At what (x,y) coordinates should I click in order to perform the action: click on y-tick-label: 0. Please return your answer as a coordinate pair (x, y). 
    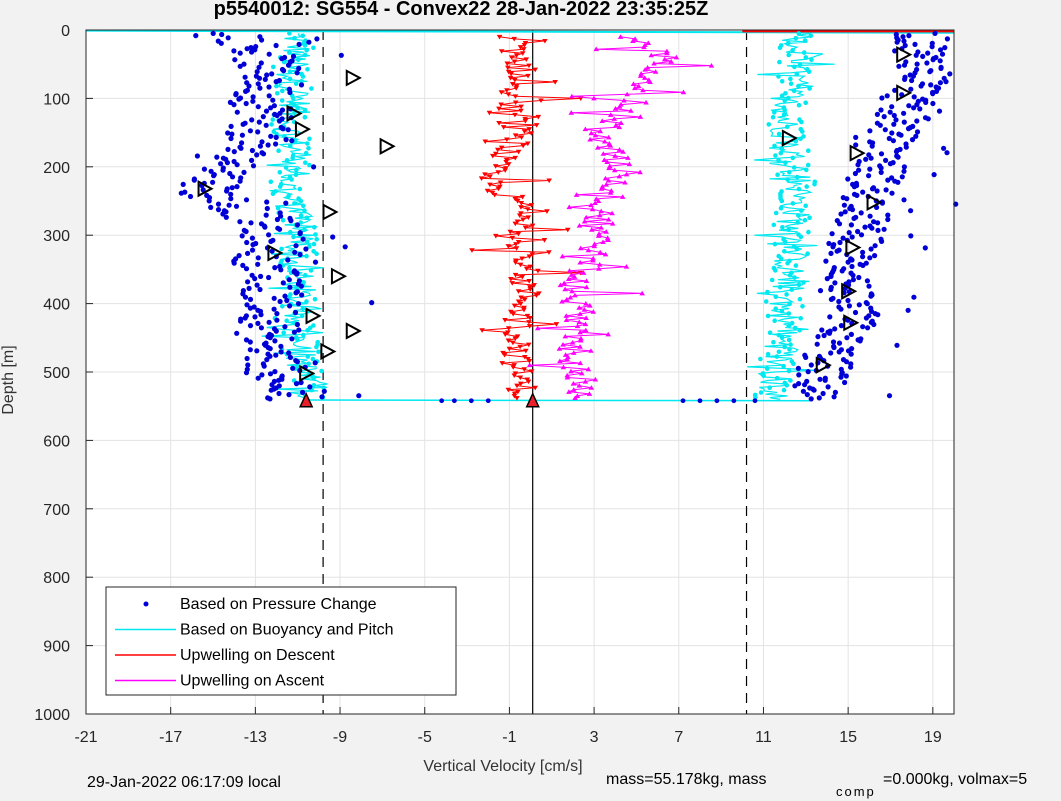
    Looking at the image, I should click on (65, 31).